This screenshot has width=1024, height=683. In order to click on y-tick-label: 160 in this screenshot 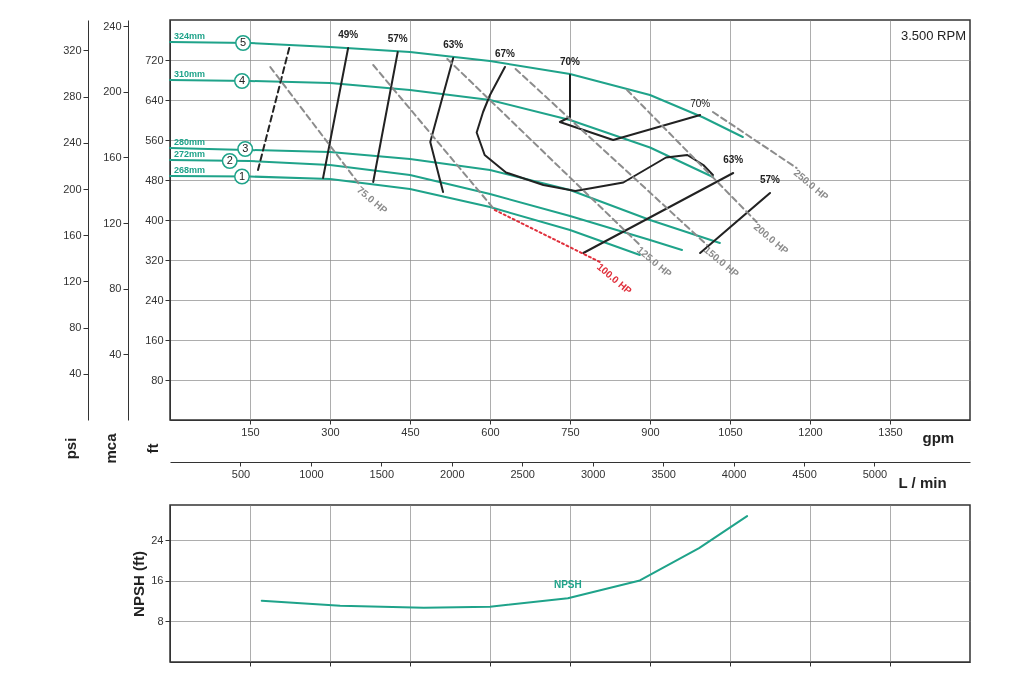, I will do `click(154, 339)`.